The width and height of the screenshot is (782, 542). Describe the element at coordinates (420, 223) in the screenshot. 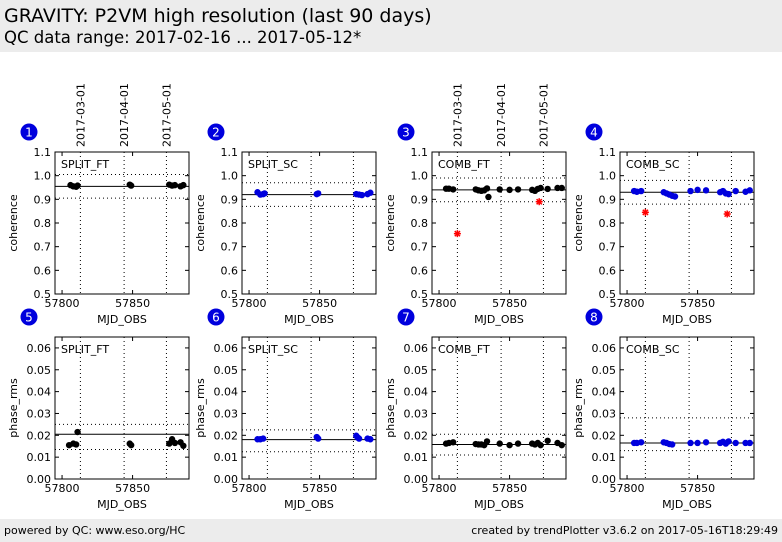

I see `y-tick-label: 0.8` at that location.